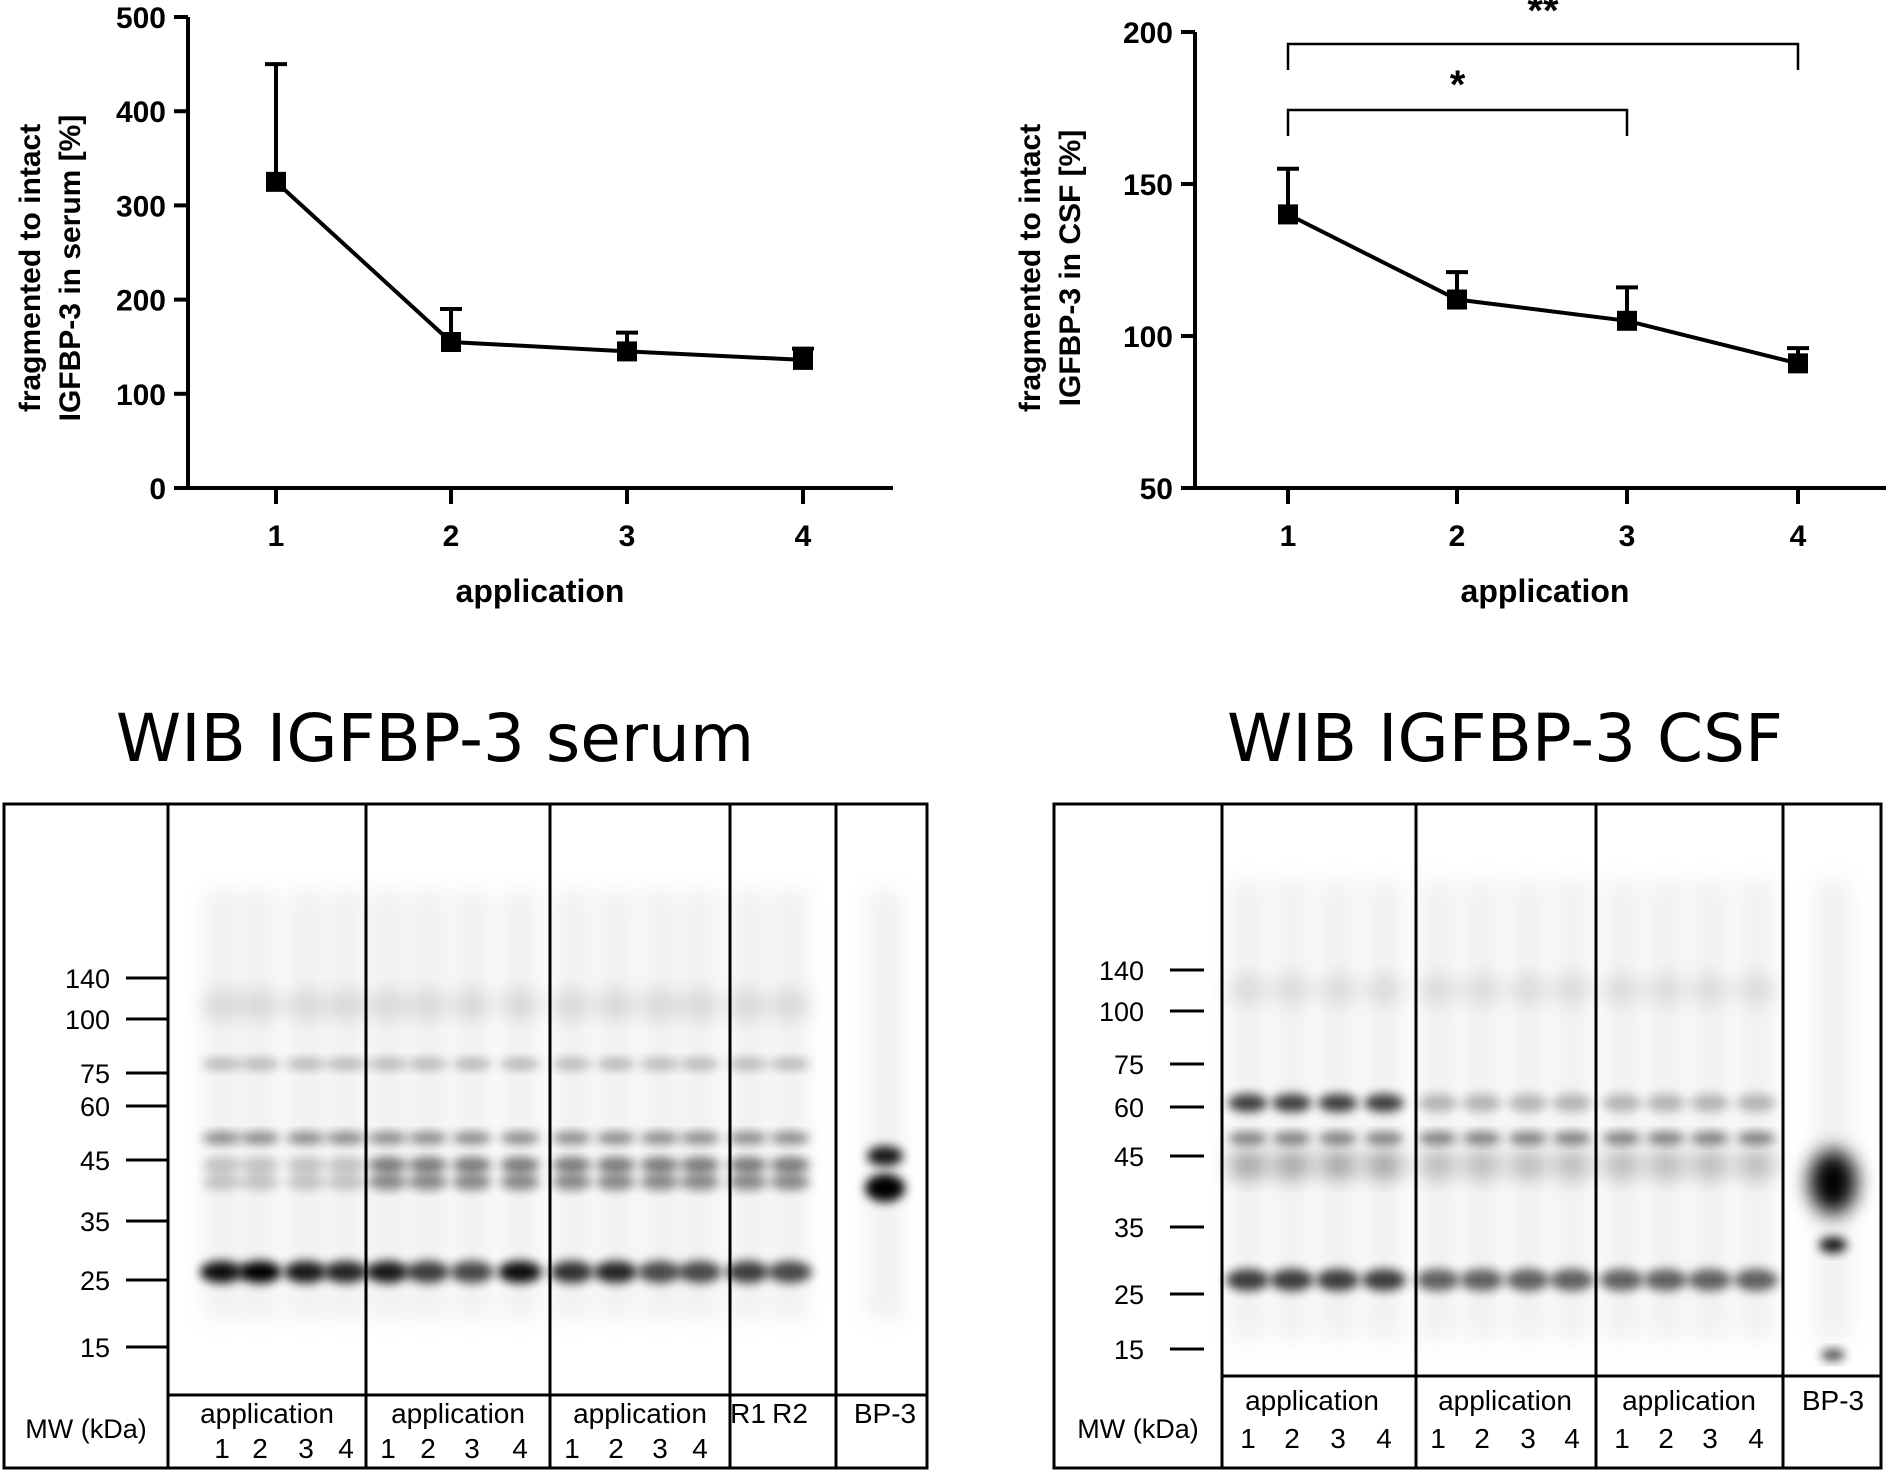 This screenshot has width=1890, height=1474. I want to click on x-tick-label: 4, so click(1798, 536).